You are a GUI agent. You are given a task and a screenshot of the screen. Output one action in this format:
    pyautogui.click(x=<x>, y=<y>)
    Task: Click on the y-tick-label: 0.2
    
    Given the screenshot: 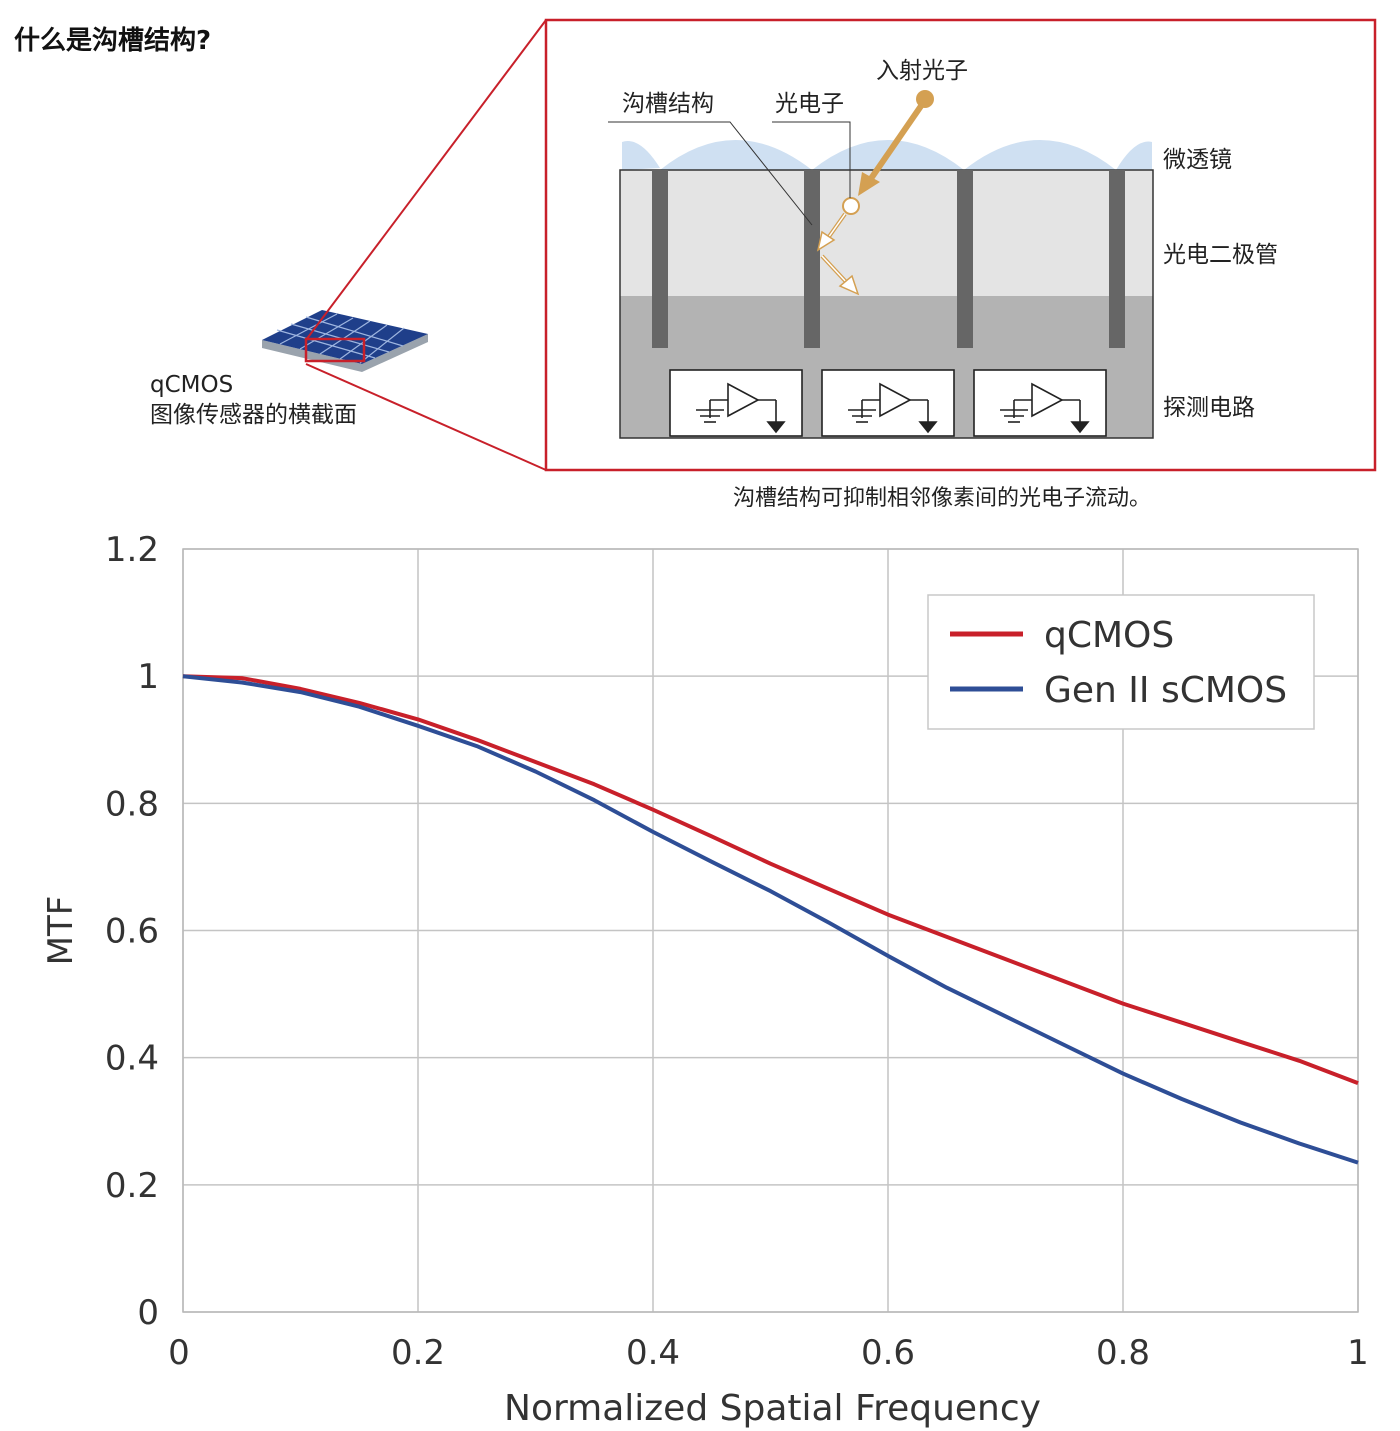 What is the action you would take?
    pyautogui.click(x=132, y=1186)
    